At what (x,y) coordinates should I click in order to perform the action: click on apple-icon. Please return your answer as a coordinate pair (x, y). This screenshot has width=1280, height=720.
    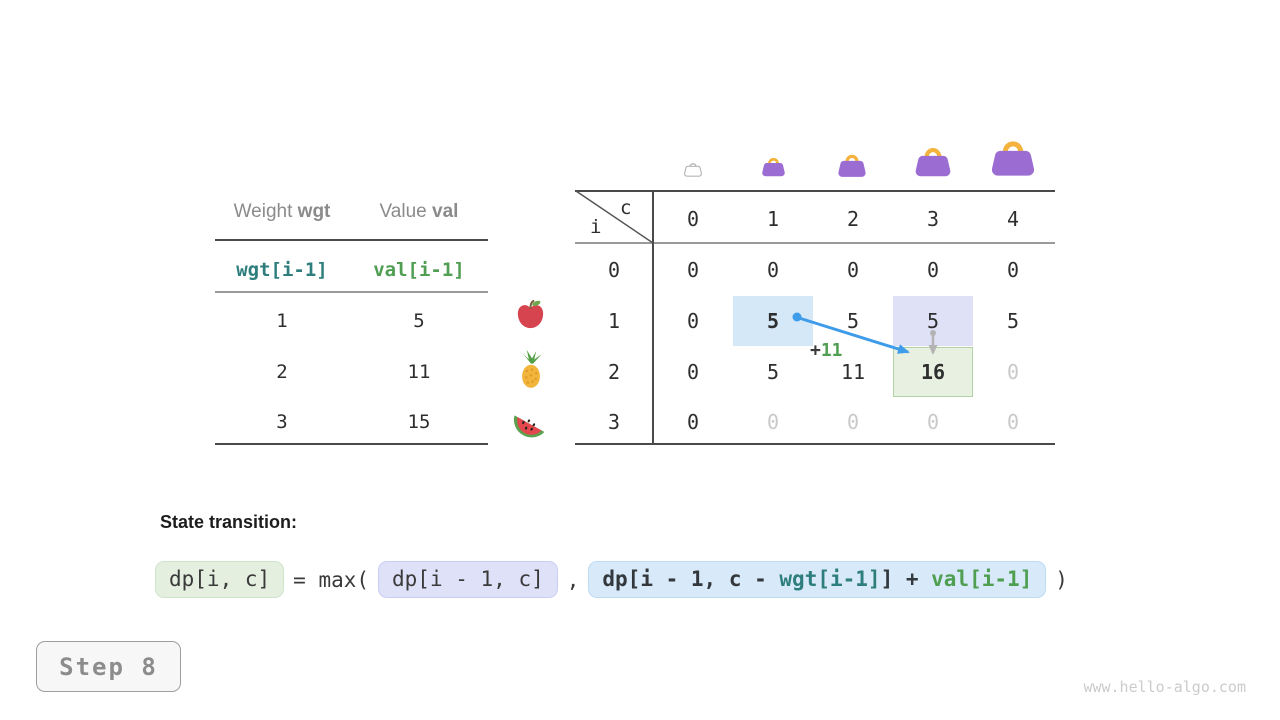
    Looking at the image, I should click on (530, 315).